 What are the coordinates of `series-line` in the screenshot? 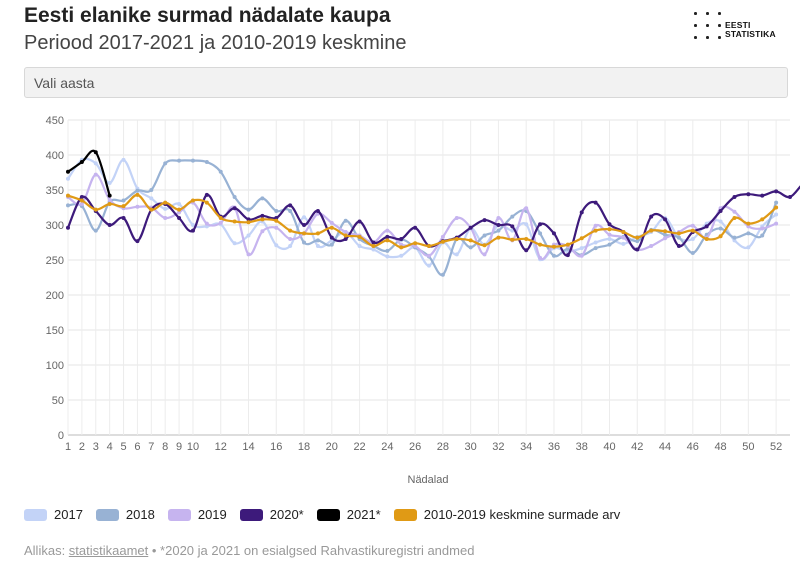 It's located at (422, 217).